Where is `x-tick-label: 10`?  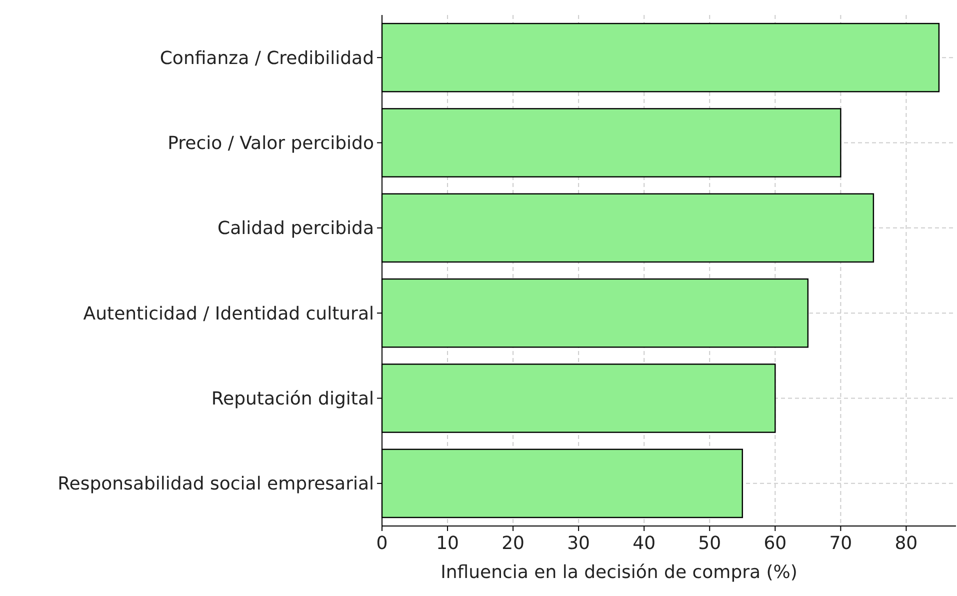 x-tick-label: 10 is located at coordinates (447, 543).